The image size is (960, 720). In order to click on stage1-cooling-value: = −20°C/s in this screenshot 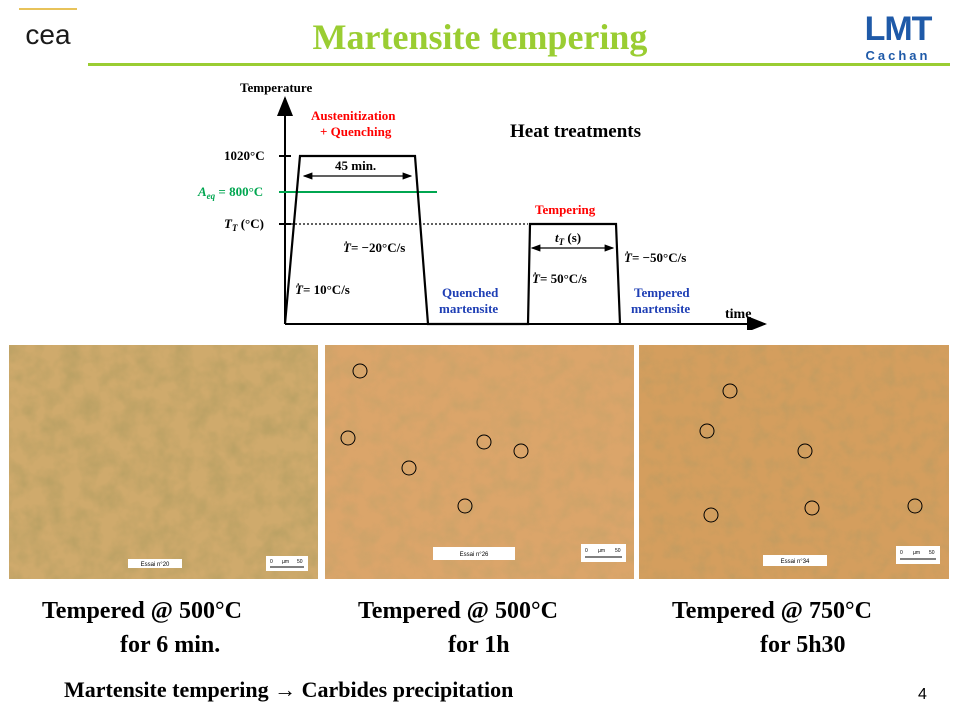, I will do `click(378, 247)`.